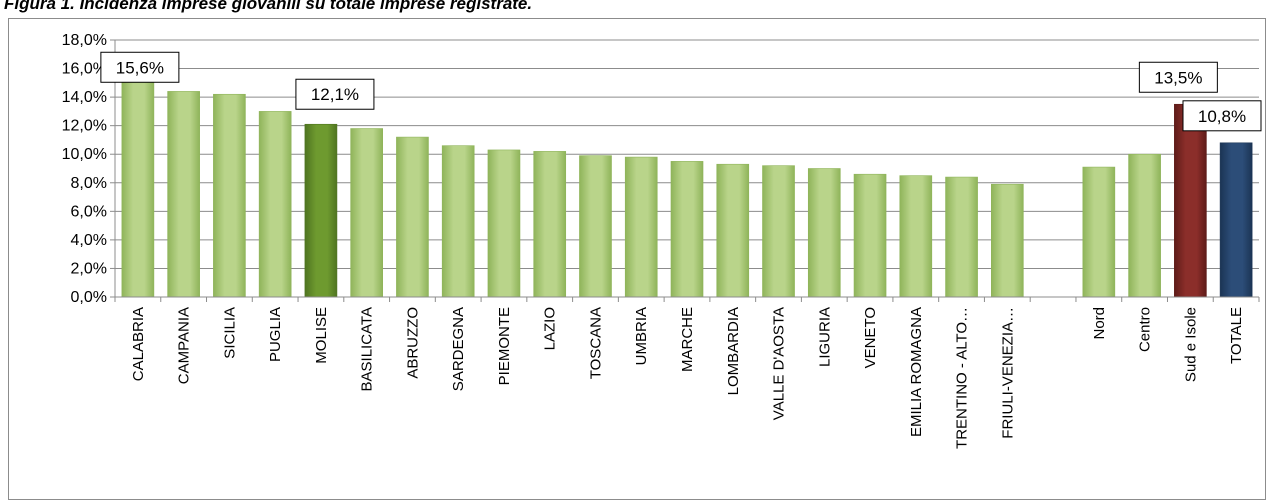  What do you see at coordinates (1236, 220) in the screenshot?
I see `bar-totale` at bounding box center [1236, 220].